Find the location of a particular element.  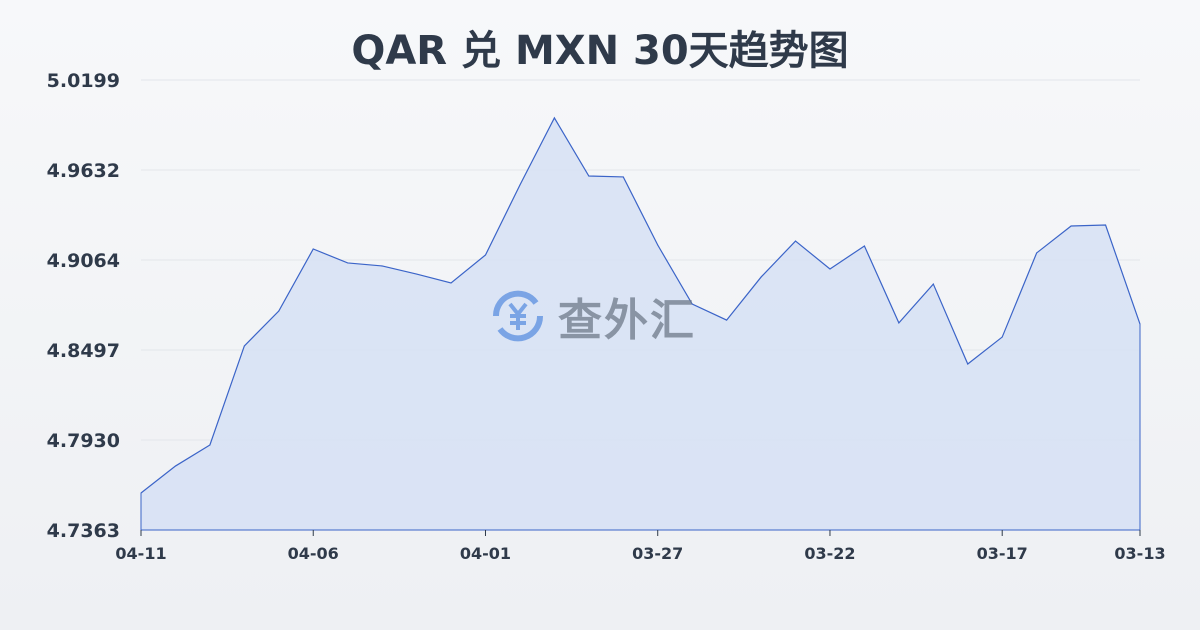

x-tick-label: 03-13 is located at coordinates (1139, 553).